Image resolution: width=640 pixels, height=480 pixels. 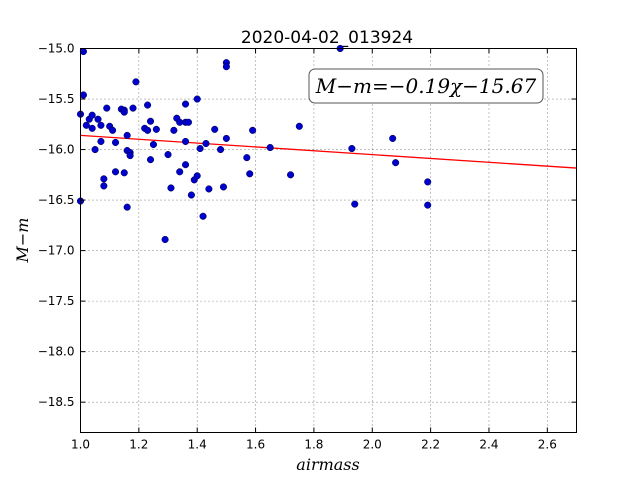 I want to click on annotation-box: M−m=−0.19χ−15.67, so click(x=426, y=86).